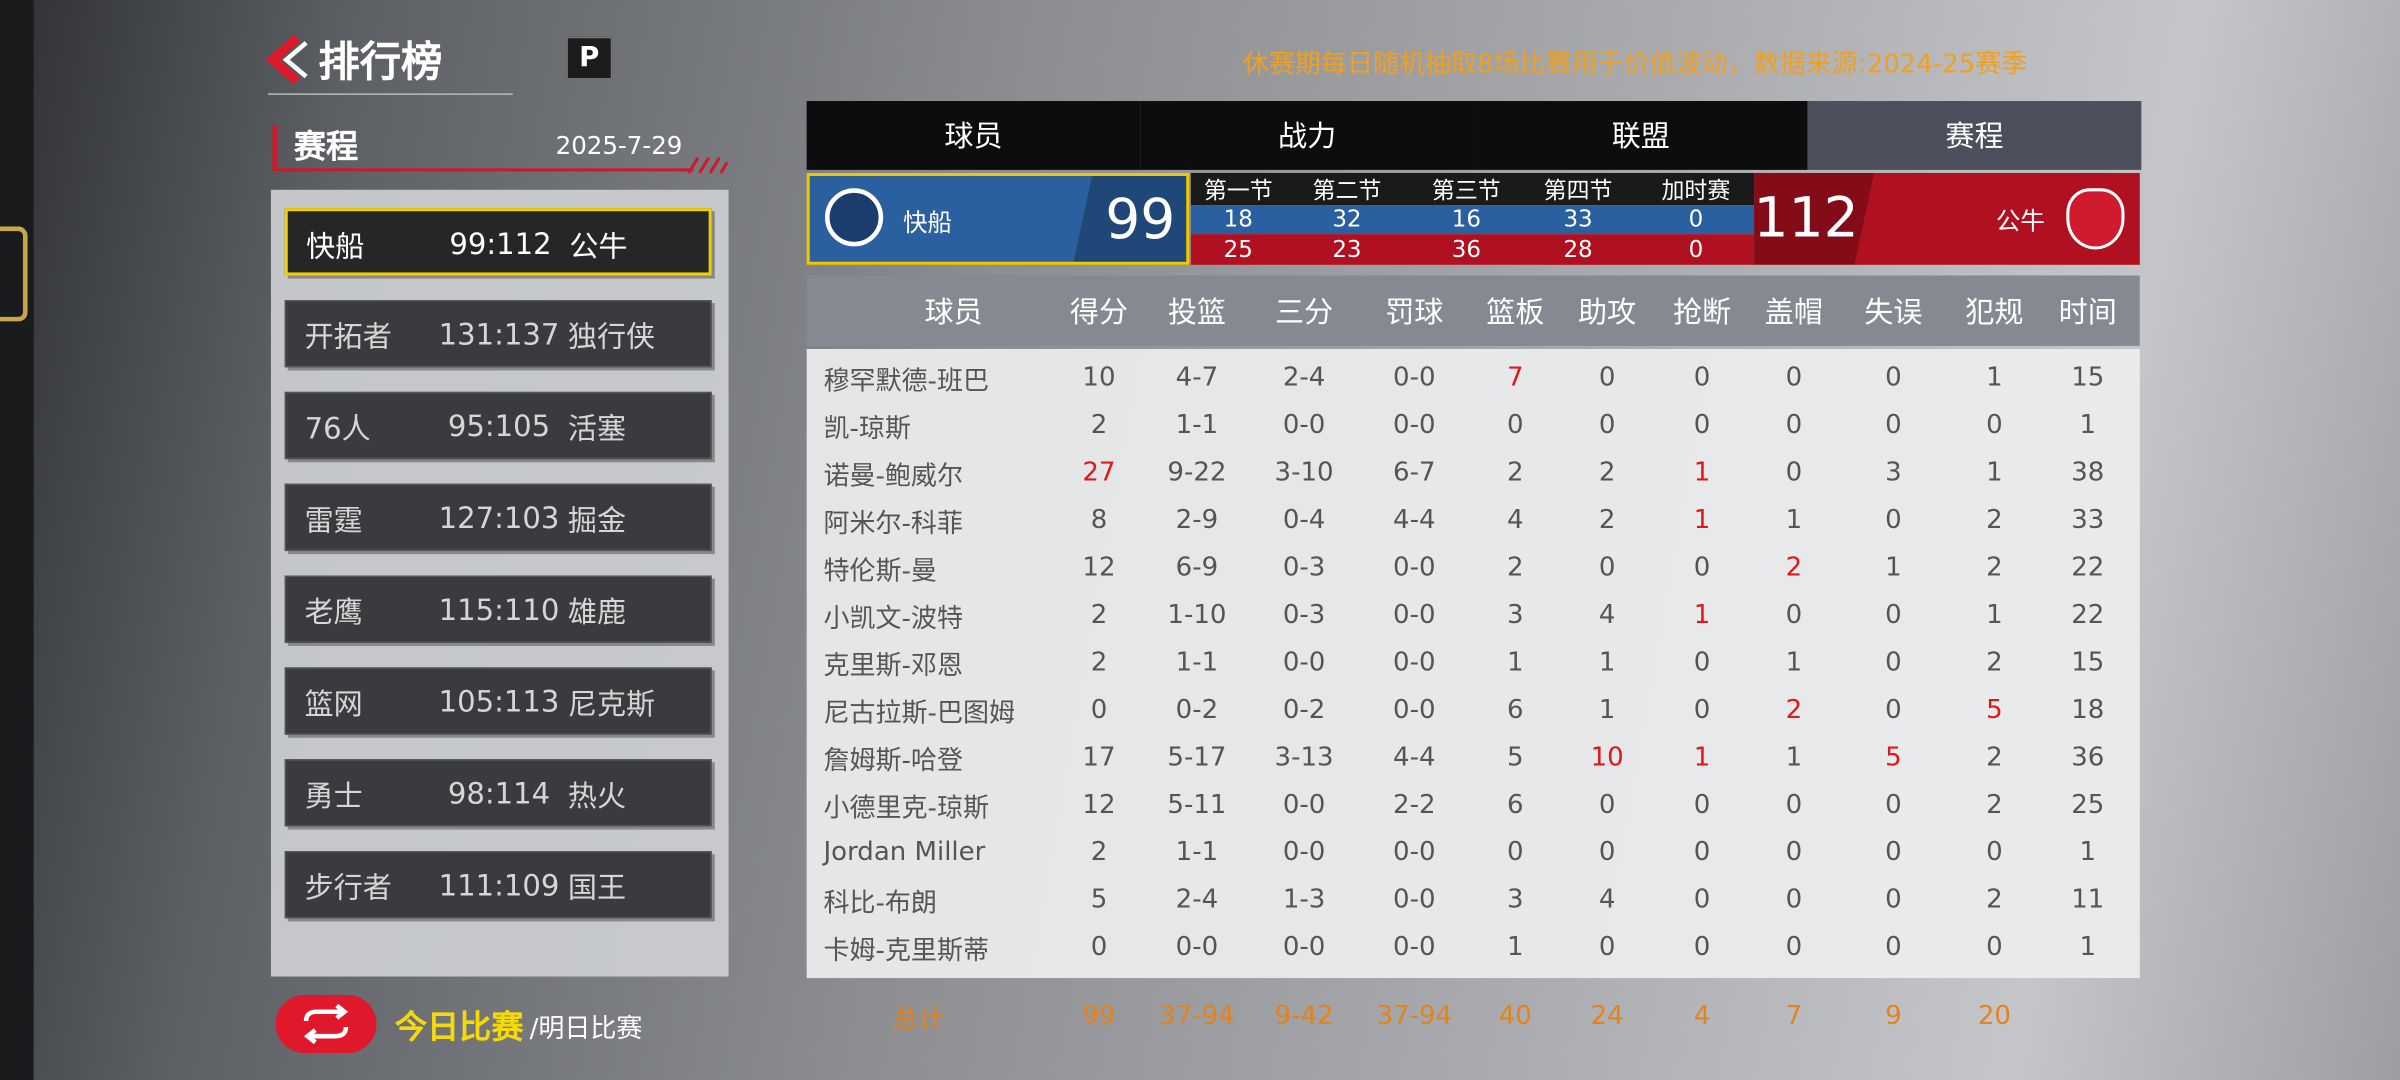  What do you see at coordinates (1515, 520) in the screenshot?
I see `stat-cell: 4` at bounding box center [1515, 520].